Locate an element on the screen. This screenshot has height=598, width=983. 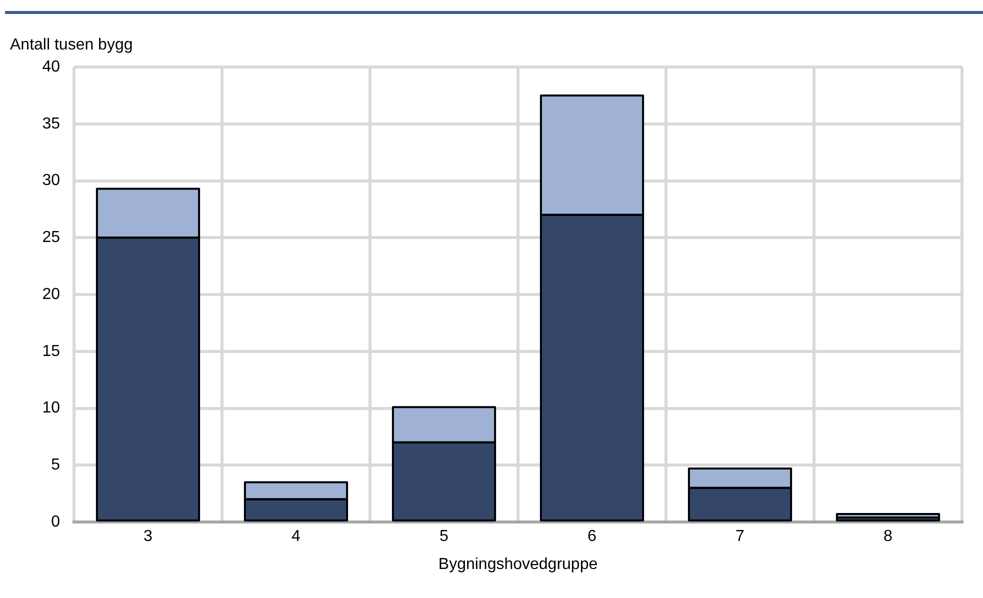
y-tick-label: 15 is located at coordinates (51, 351).